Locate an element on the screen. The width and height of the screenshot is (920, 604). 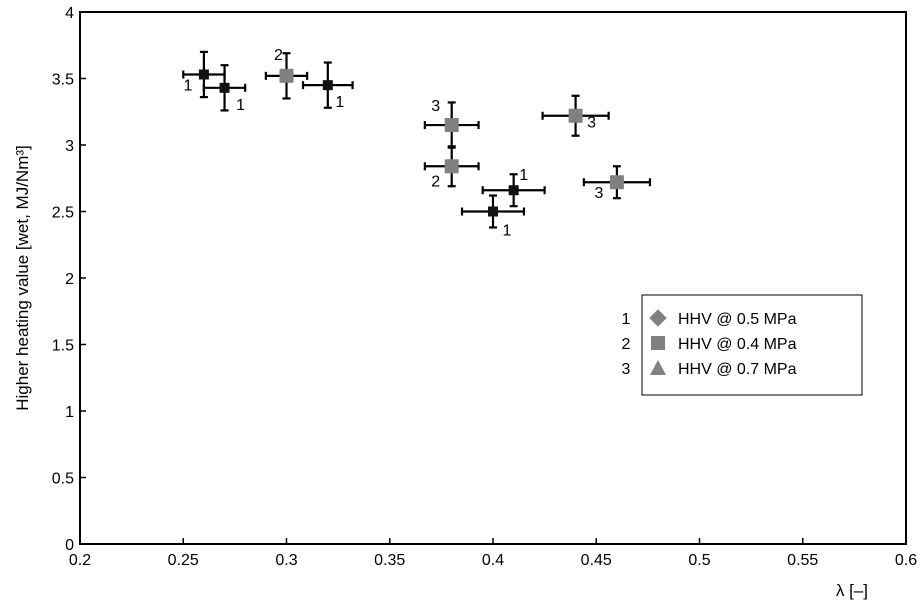
point-labels: 1 1 2 1 3 2 1 1 3 3 is located at coordinates (393, 143).